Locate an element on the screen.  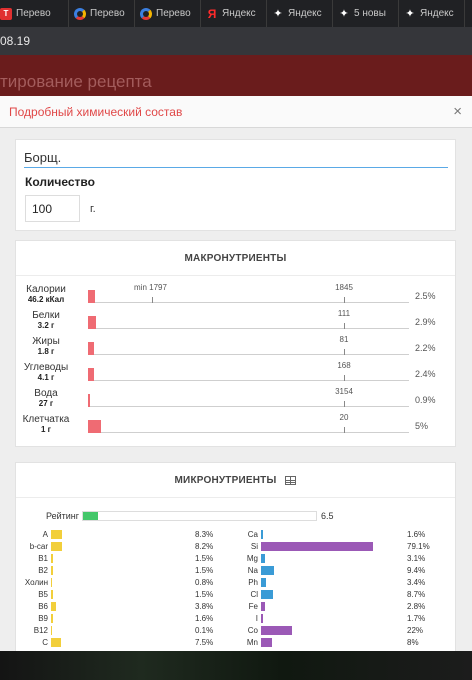
macro-target-label: 1845 is located at coordinates (344, 287).